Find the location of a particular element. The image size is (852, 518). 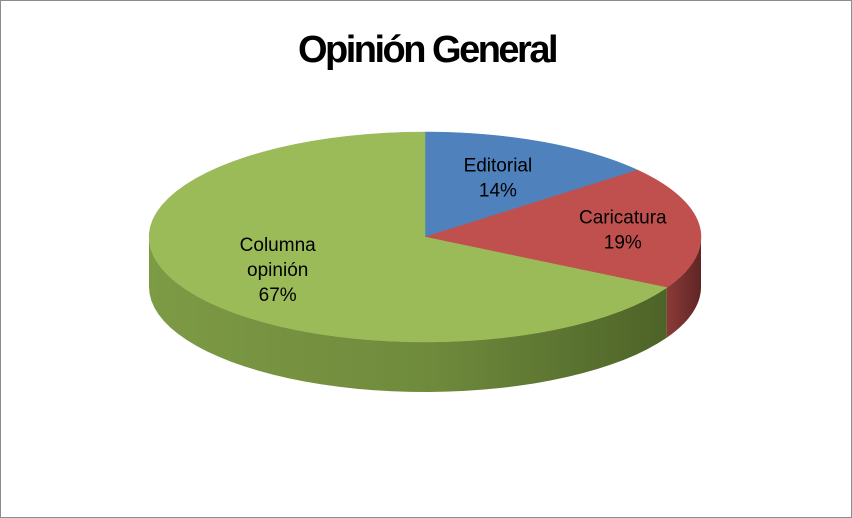

slice-side-caricatura is located at coordinates (683, 287).